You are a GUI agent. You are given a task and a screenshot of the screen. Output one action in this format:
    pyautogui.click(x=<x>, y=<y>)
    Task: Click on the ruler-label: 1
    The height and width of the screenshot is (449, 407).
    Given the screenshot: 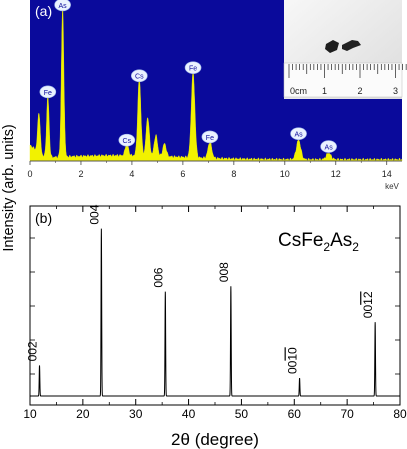 What is the action you would take?
    pyautogui.click(x=324, y=91)
    